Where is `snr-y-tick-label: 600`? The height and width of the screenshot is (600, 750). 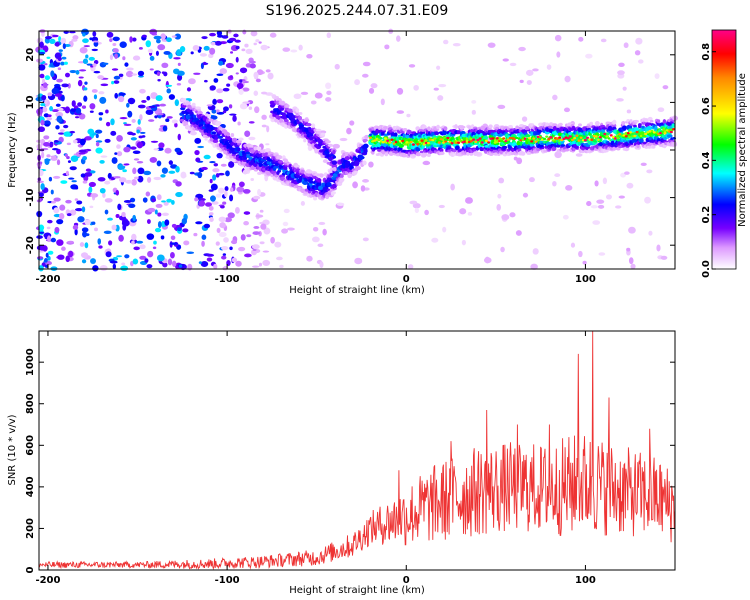
snr-y-tick-label: 600 is located at coordinates (30, 445).